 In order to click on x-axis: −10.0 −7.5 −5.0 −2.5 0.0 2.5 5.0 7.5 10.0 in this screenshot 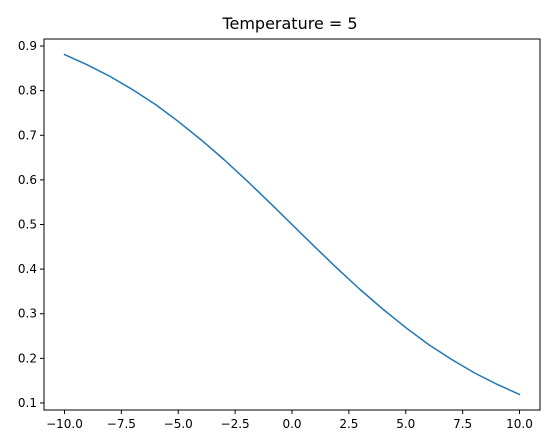, I will do `click(289, 420)`.